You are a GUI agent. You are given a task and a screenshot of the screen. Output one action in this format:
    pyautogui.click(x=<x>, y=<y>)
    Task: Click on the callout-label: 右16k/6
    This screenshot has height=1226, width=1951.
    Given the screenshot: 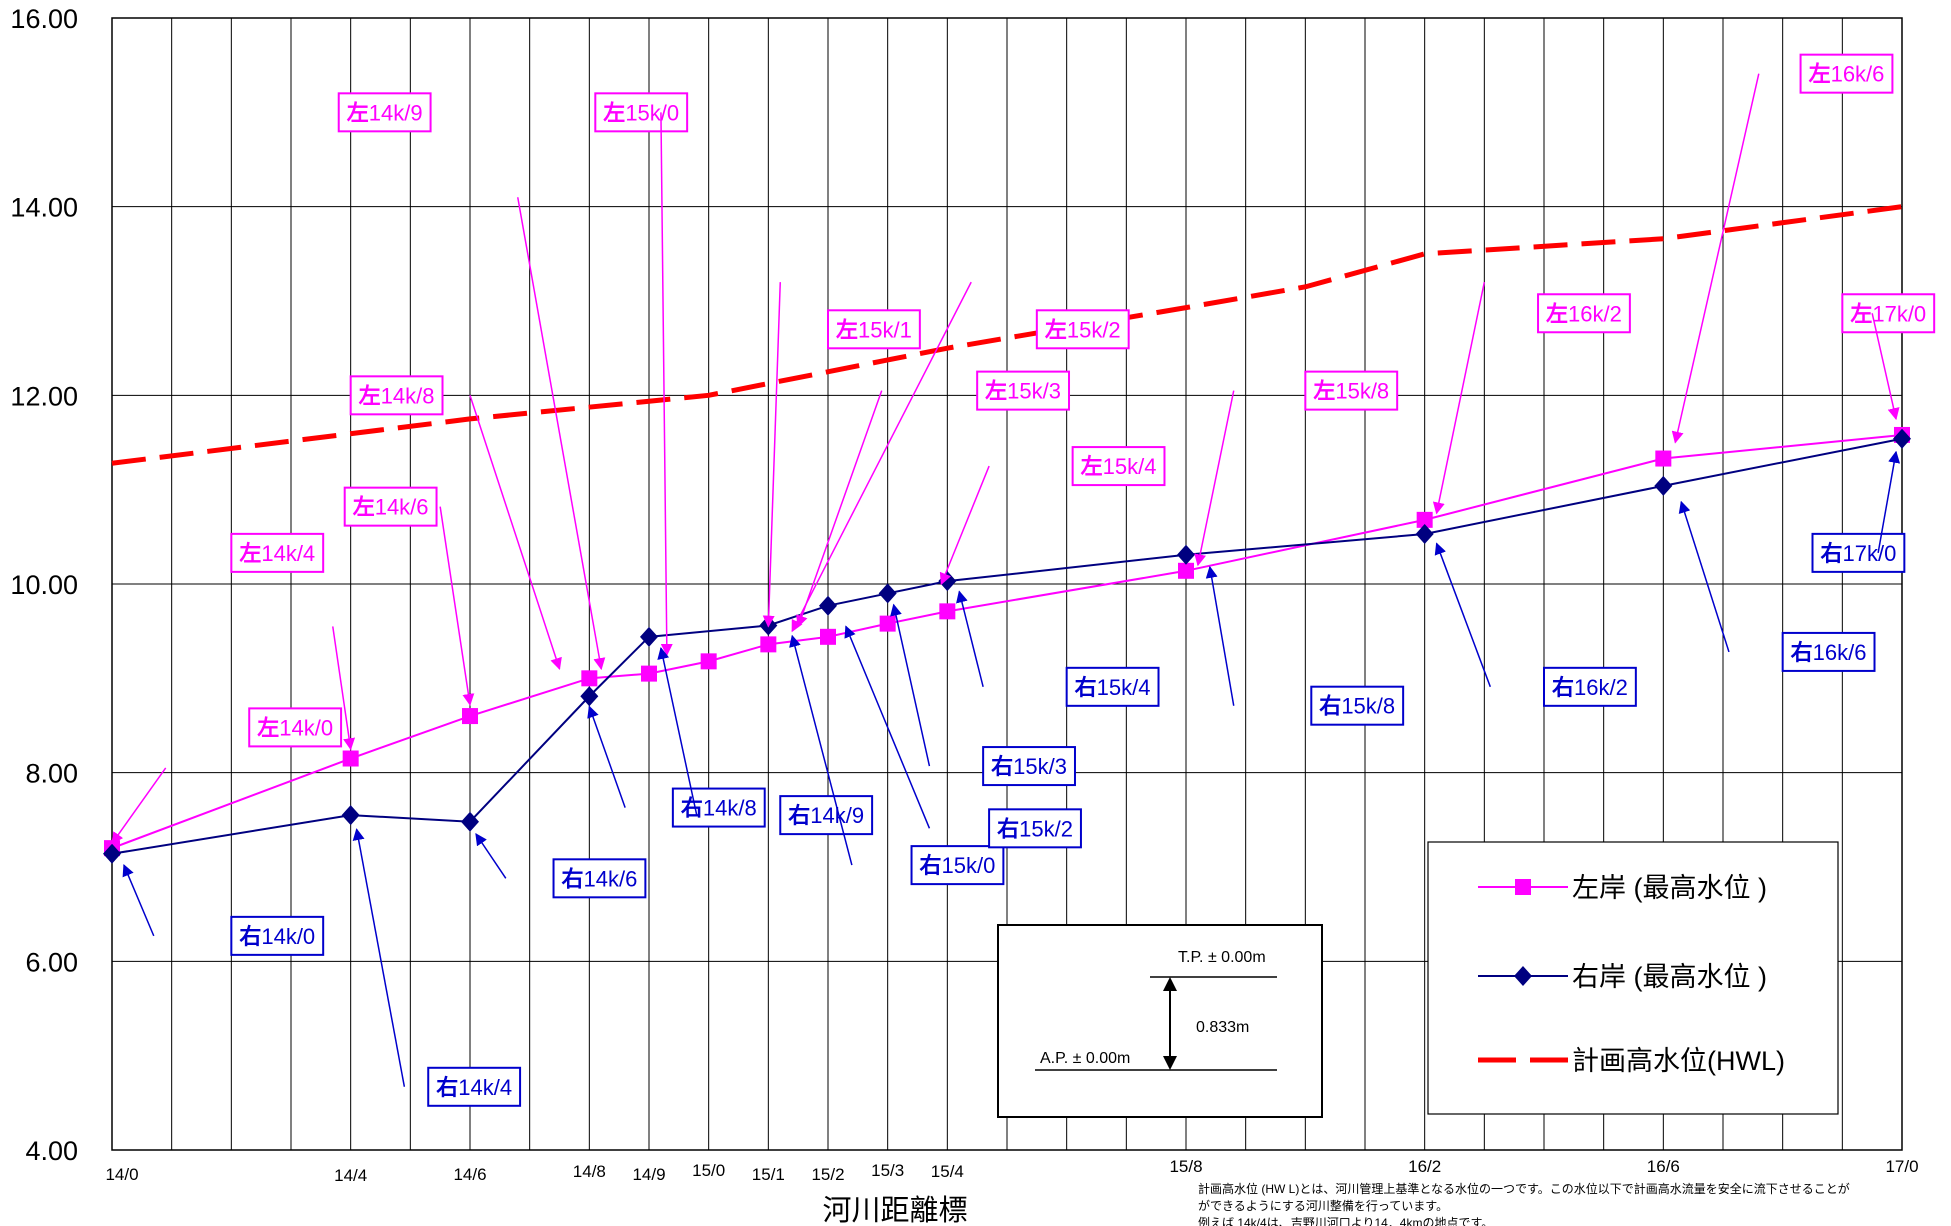 What is the action you would take?
    pyautogui.click(x=1829, y=652)
    